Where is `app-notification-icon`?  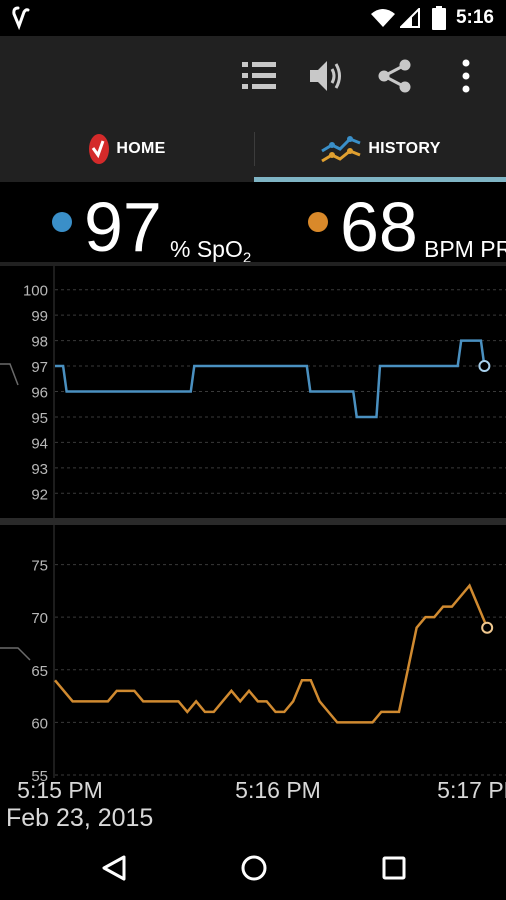 app-notification-icon is located at coordinates (21, 18).